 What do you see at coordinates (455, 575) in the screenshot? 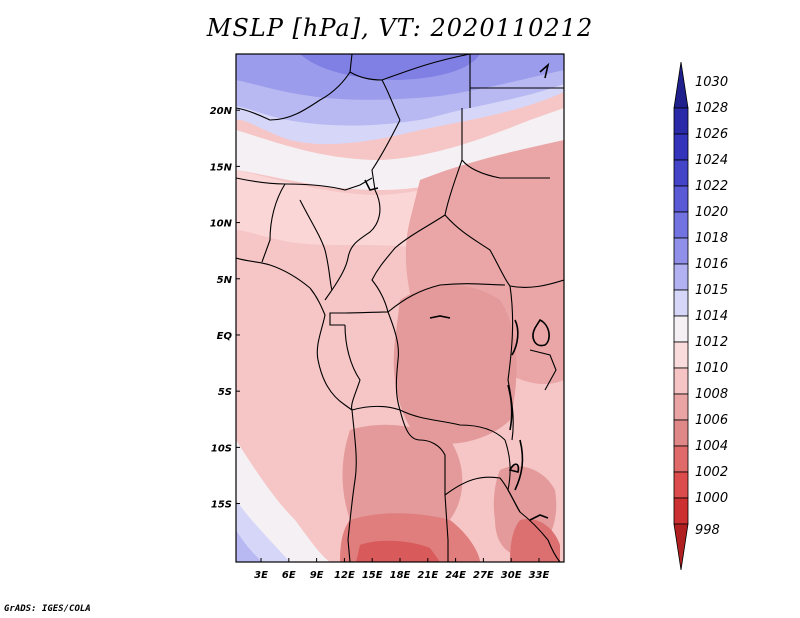
I see `lon-tick-label: 24E` at bounding box center [455, 575].